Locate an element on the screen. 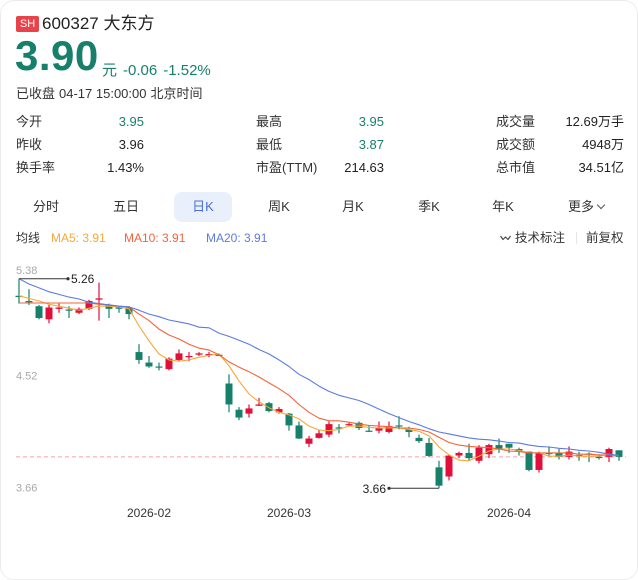  high-marker-label: 5.26 is located at coordinates (83, 279).